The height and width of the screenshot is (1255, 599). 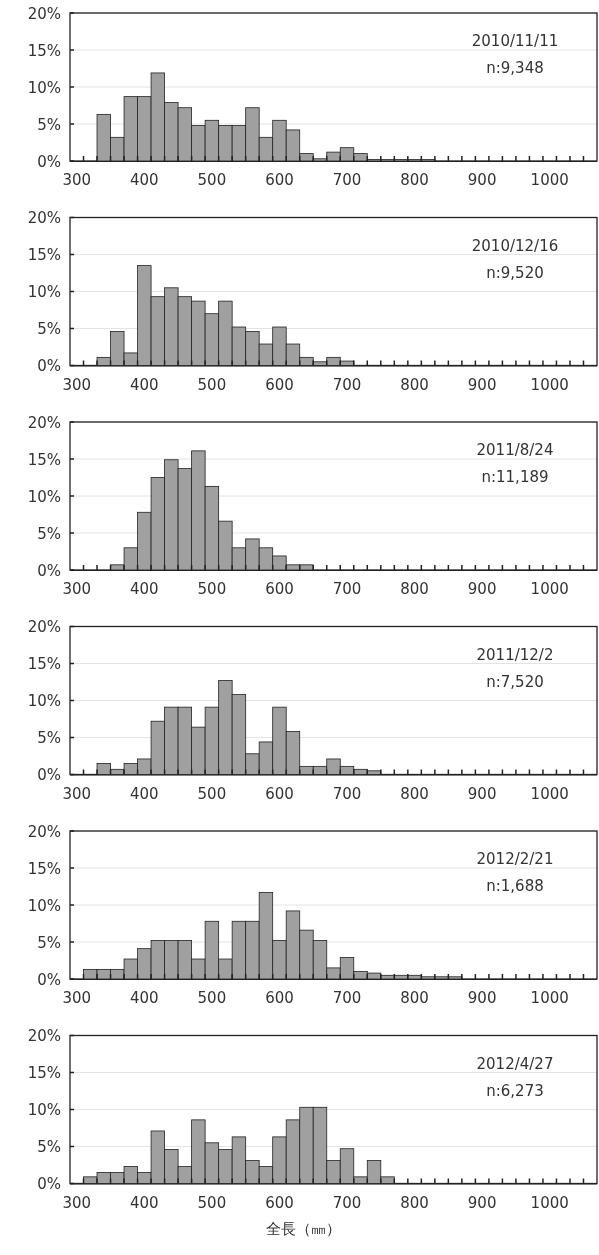 What do you see at coordinates (515, 68) in the screenshot?
I see `annotation: n:9,348` at bounding box center [515, 68].